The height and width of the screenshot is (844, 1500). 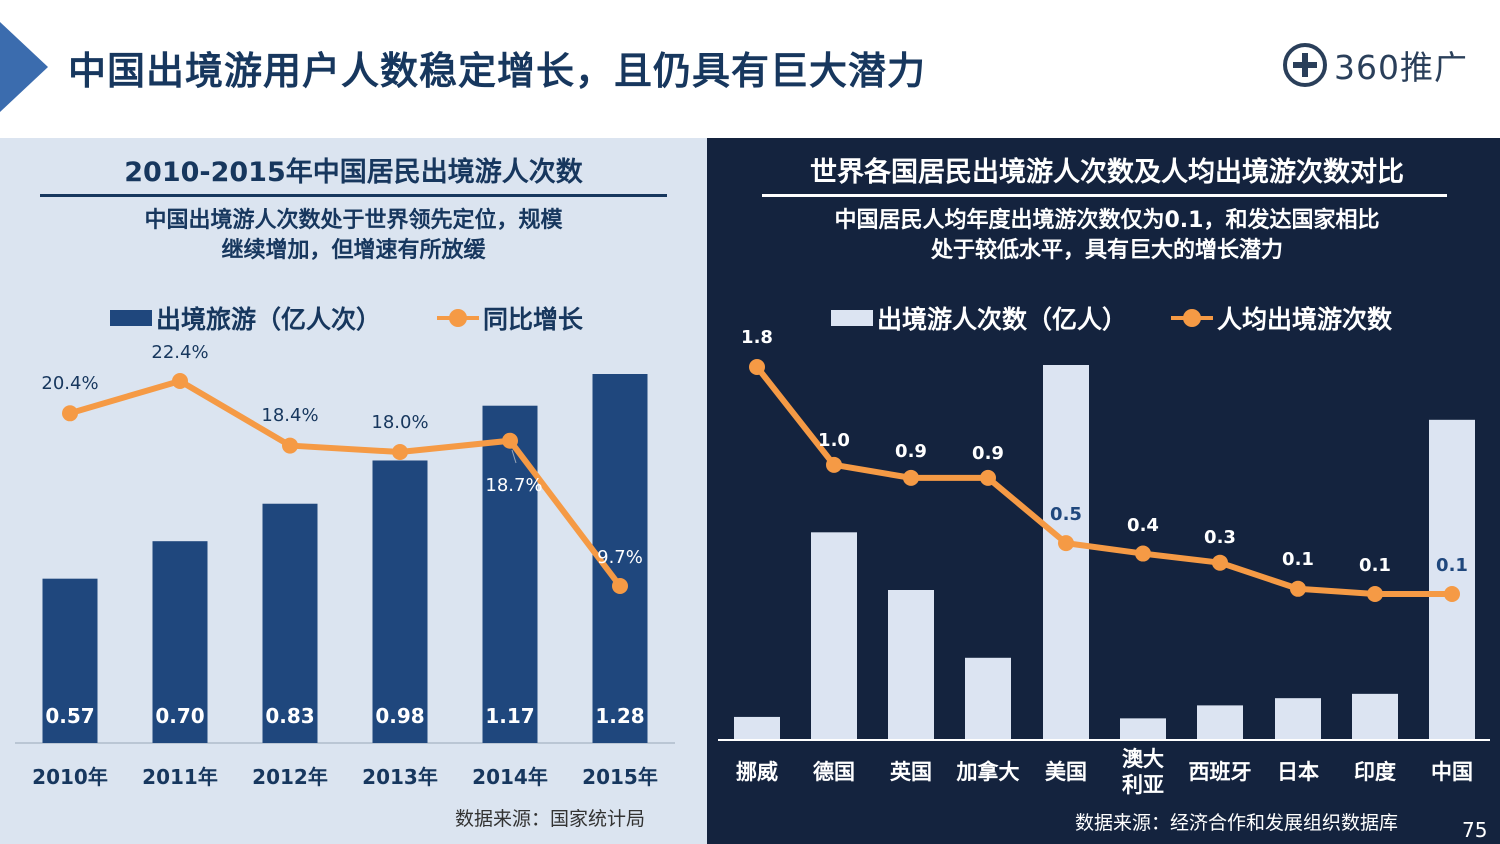 What do you see at coordinates (400, 777) in the screenshot?
I see `left-x-tick-label: 2013年` at bounding box center [400, 777].